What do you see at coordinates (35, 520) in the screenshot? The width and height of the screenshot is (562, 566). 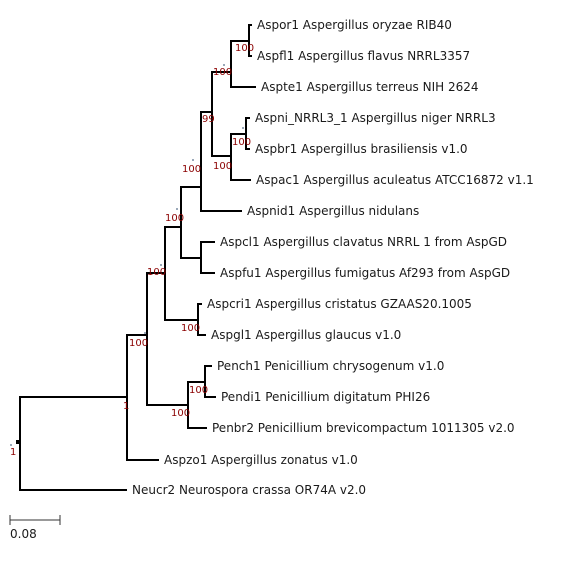 I see `scale-bar-line` at bounding box center [35, 520].